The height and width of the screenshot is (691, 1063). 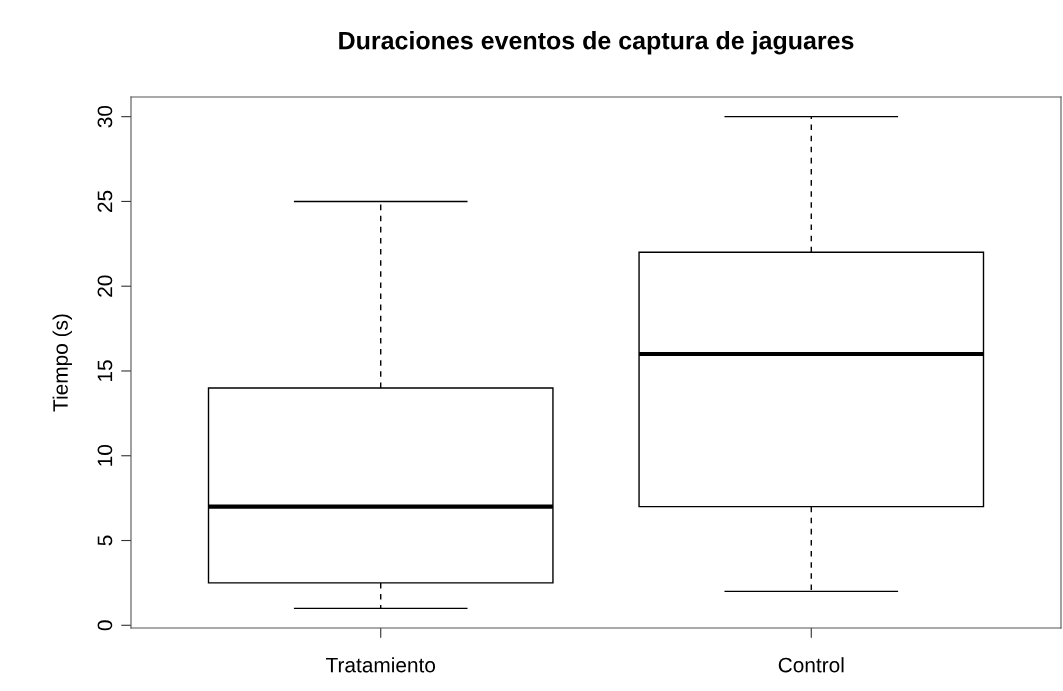 I want to click on y-tick-label: 5, so click(x=105, y=540).